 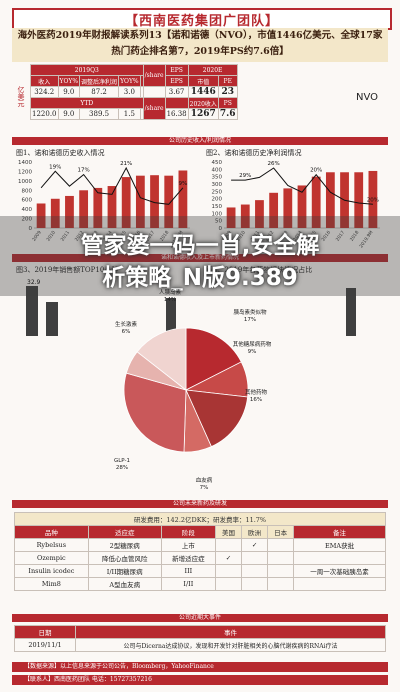 I want to click on kpi-period-q3: 2019Q3, so click(x=87, y=70).